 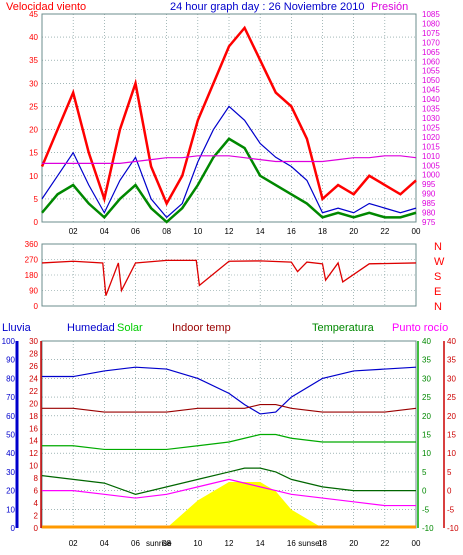 I want to click on pressure-tick-6: 1005, so click(x=431, y=165).